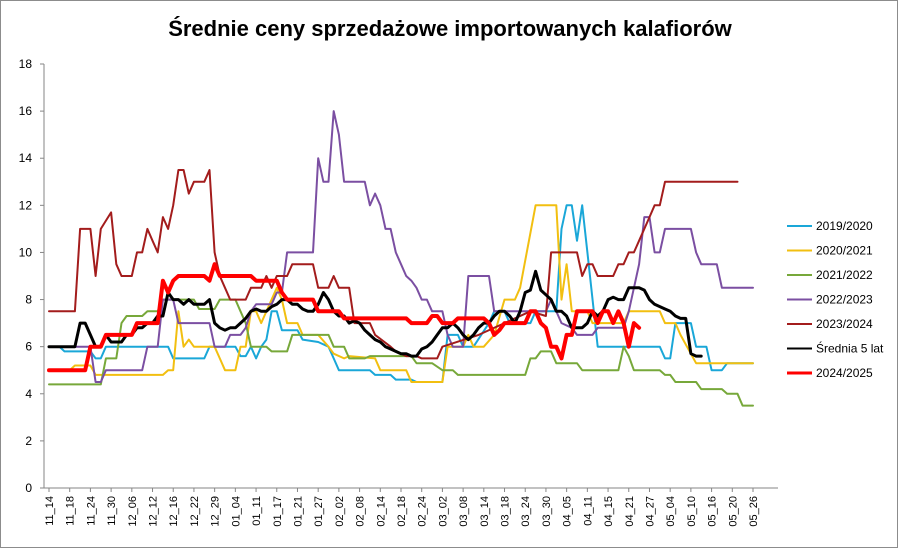  What do you see at coordinates (423, 511) in the screenshot?
I see `x-tick-label: 02_24` at bounding box center [423, 511].